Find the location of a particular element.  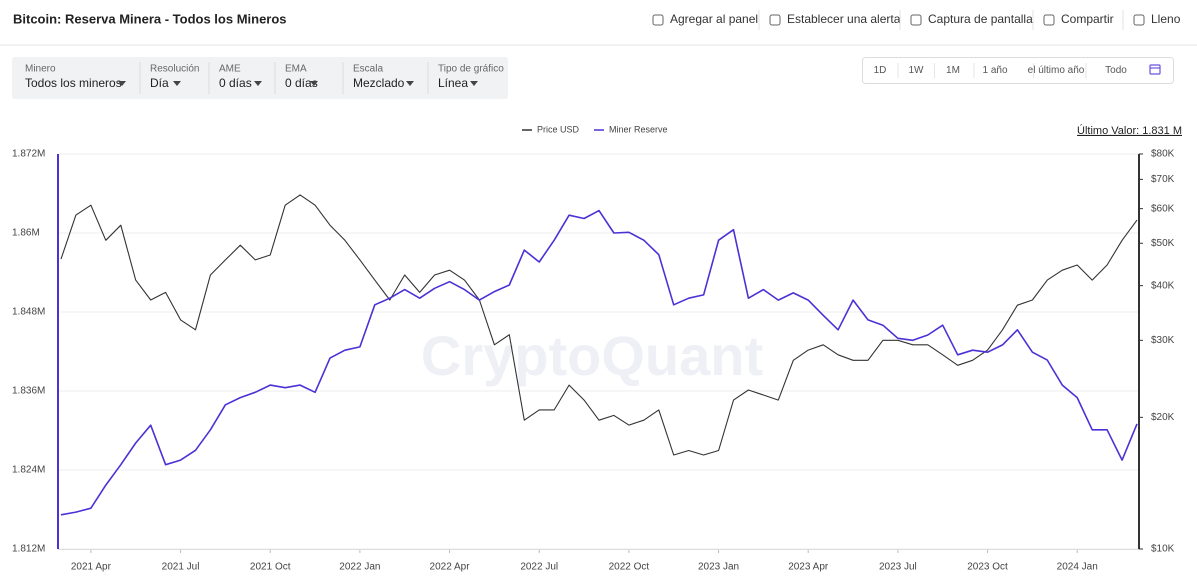

legend-label: Price USD is located at coordinates (558, 129).